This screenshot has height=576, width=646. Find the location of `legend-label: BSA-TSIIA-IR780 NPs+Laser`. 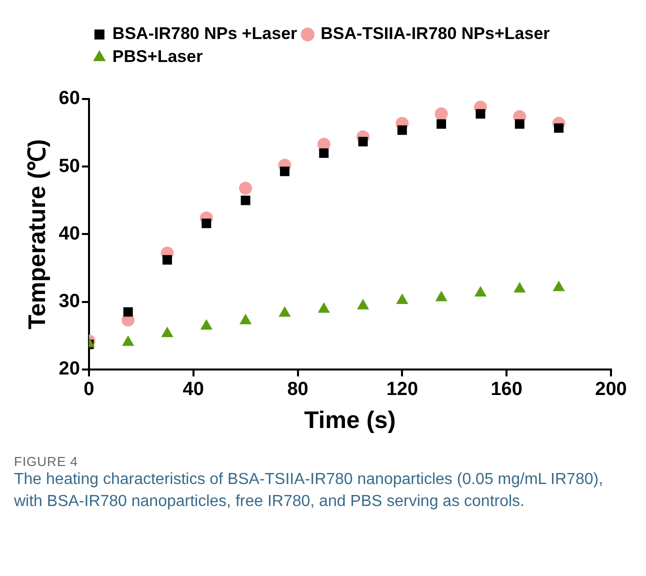

legend-label: BSA-TSIIA-IR780 NPs+Laser is located at coordinates (435, 34).